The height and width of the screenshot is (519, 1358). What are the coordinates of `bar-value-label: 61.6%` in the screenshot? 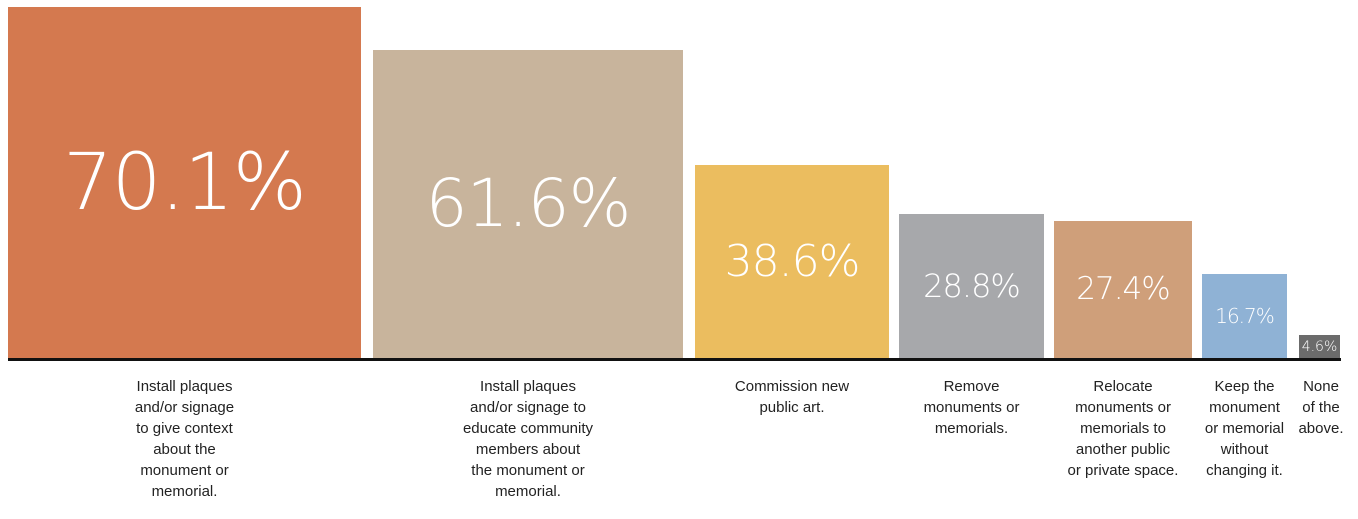 It's located at (528, 203).